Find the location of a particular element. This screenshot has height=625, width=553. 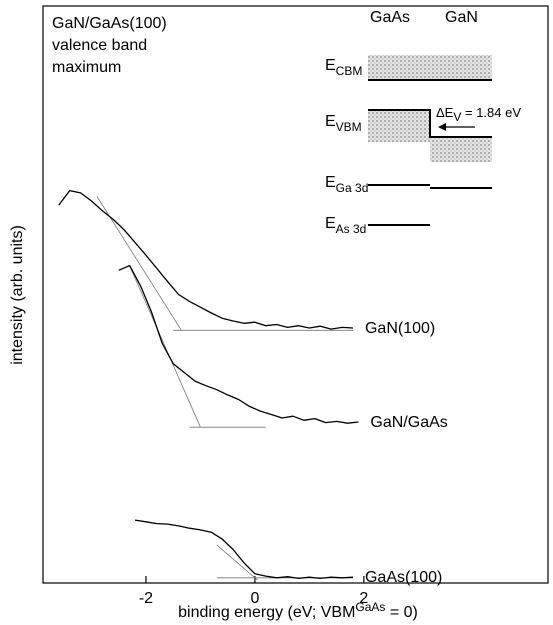

x-label-end: = 0) is located at coordinates (401, 612).